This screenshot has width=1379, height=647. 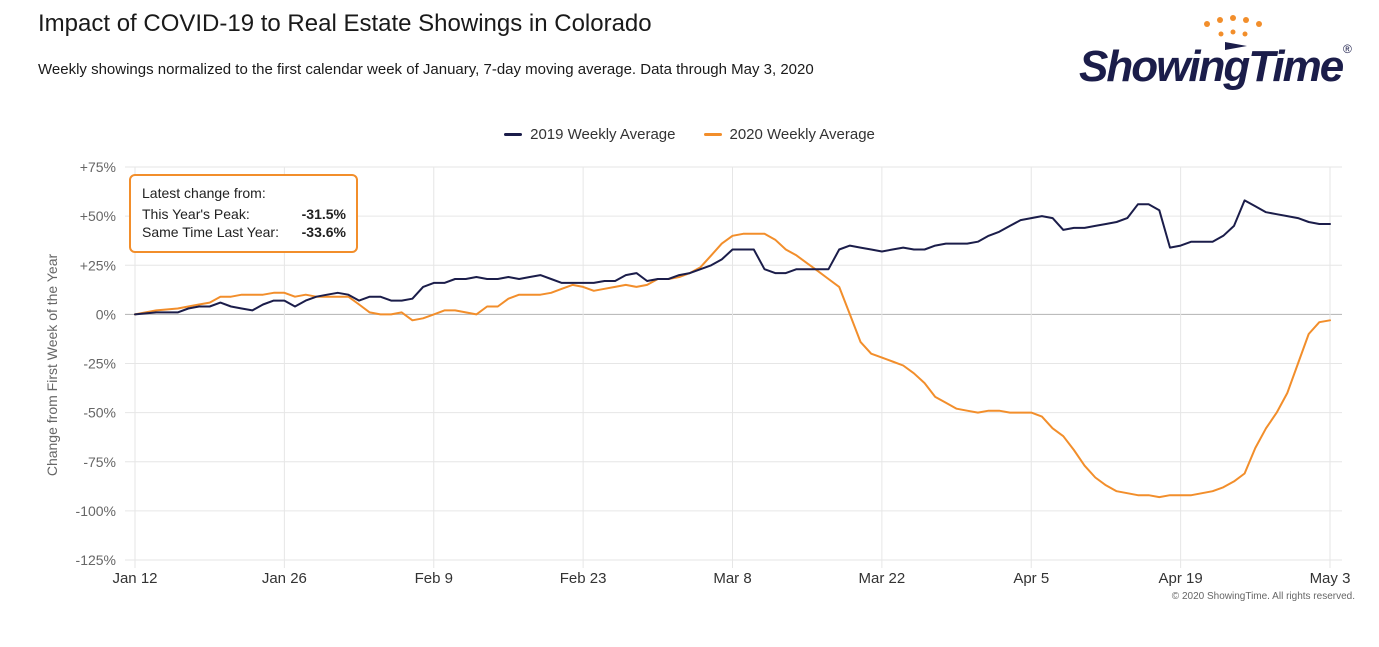 I want to click on latest-change-heading: Latest change from:, so click(x=204, y=193).